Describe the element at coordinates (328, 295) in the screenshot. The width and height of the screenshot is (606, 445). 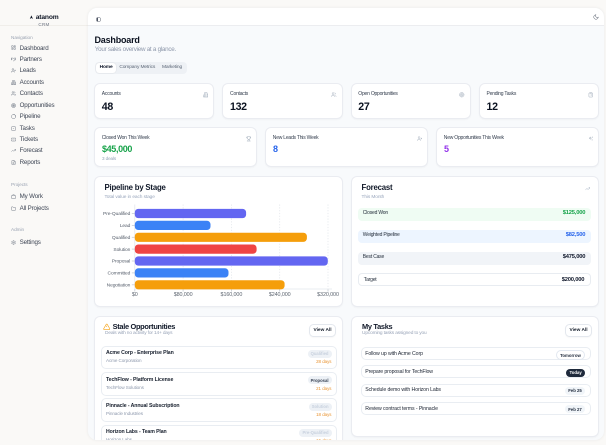
I see `svg-text: $320,000` at that location.